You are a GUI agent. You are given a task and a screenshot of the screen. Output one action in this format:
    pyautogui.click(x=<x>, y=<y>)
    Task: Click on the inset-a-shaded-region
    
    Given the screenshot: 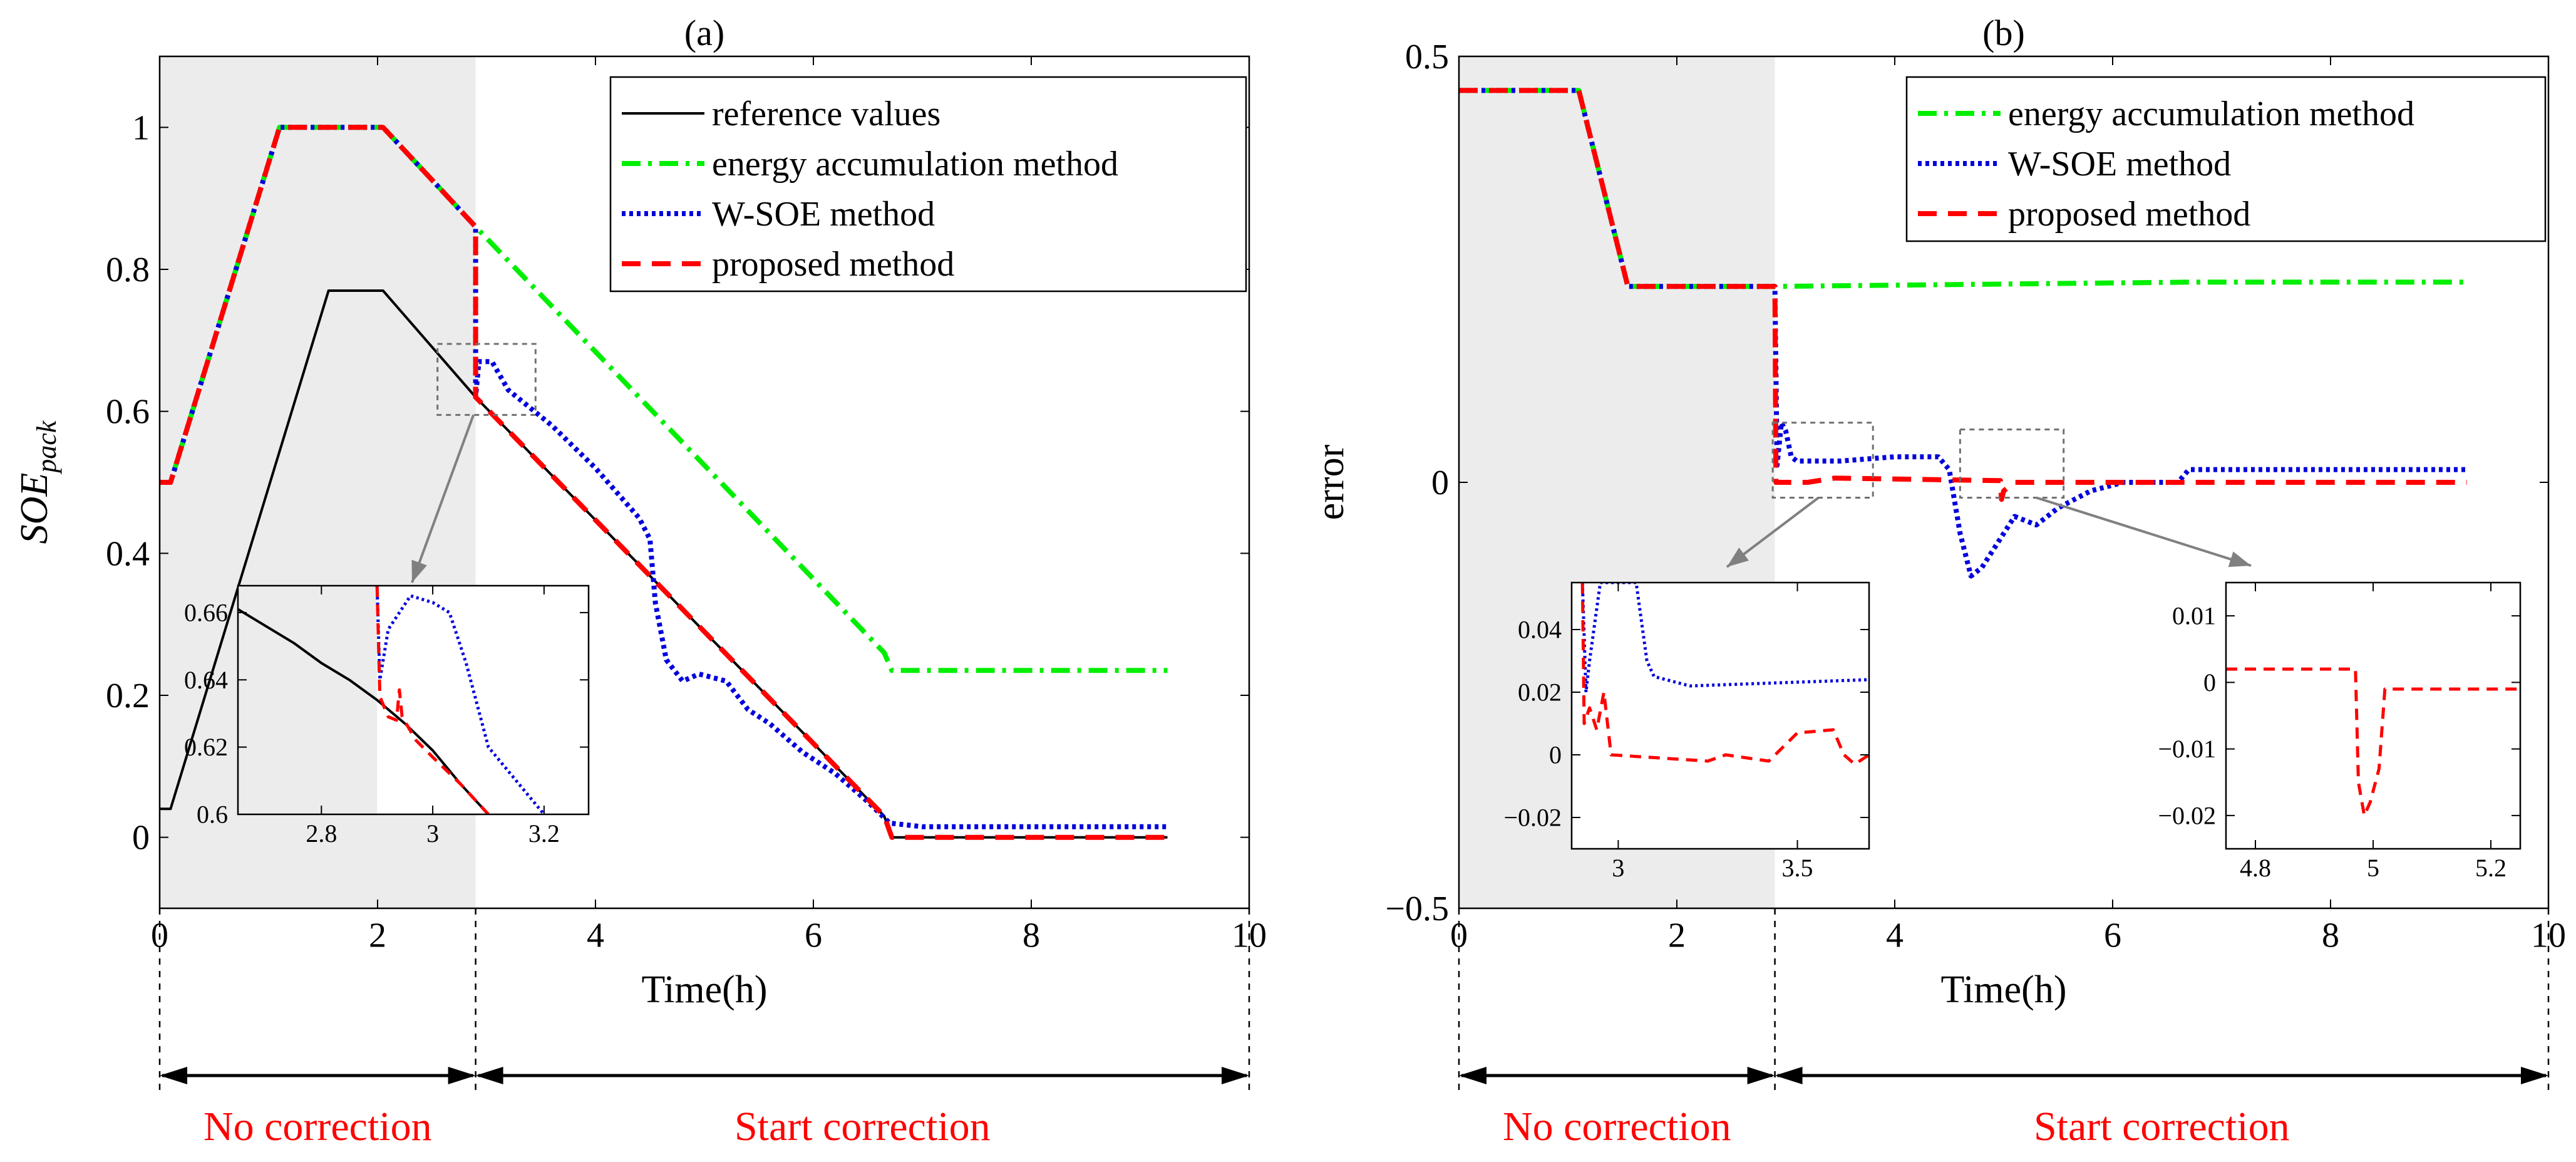 What is the action you would take?
    pyautogui.click(x=308, y=700)
    